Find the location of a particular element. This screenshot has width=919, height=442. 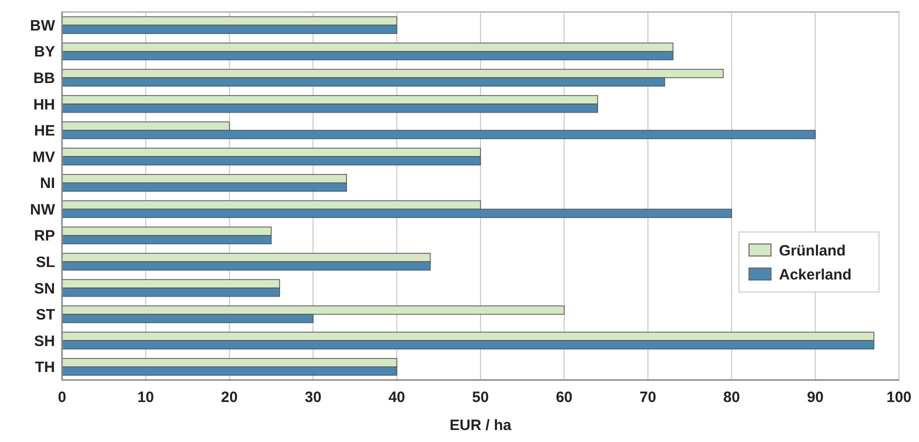

y-tick-label: BB is located at coordinates (44, 78).